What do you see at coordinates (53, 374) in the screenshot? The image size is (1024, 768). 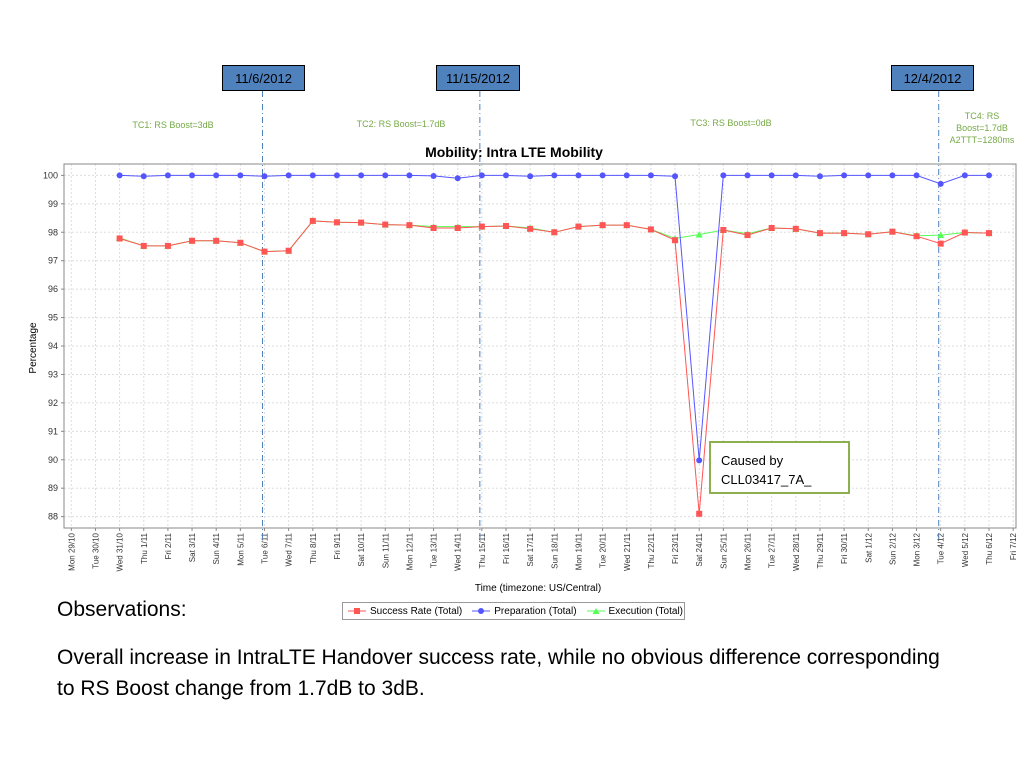 I see `y-tick-label: 93` at bounding box center [53, 374].